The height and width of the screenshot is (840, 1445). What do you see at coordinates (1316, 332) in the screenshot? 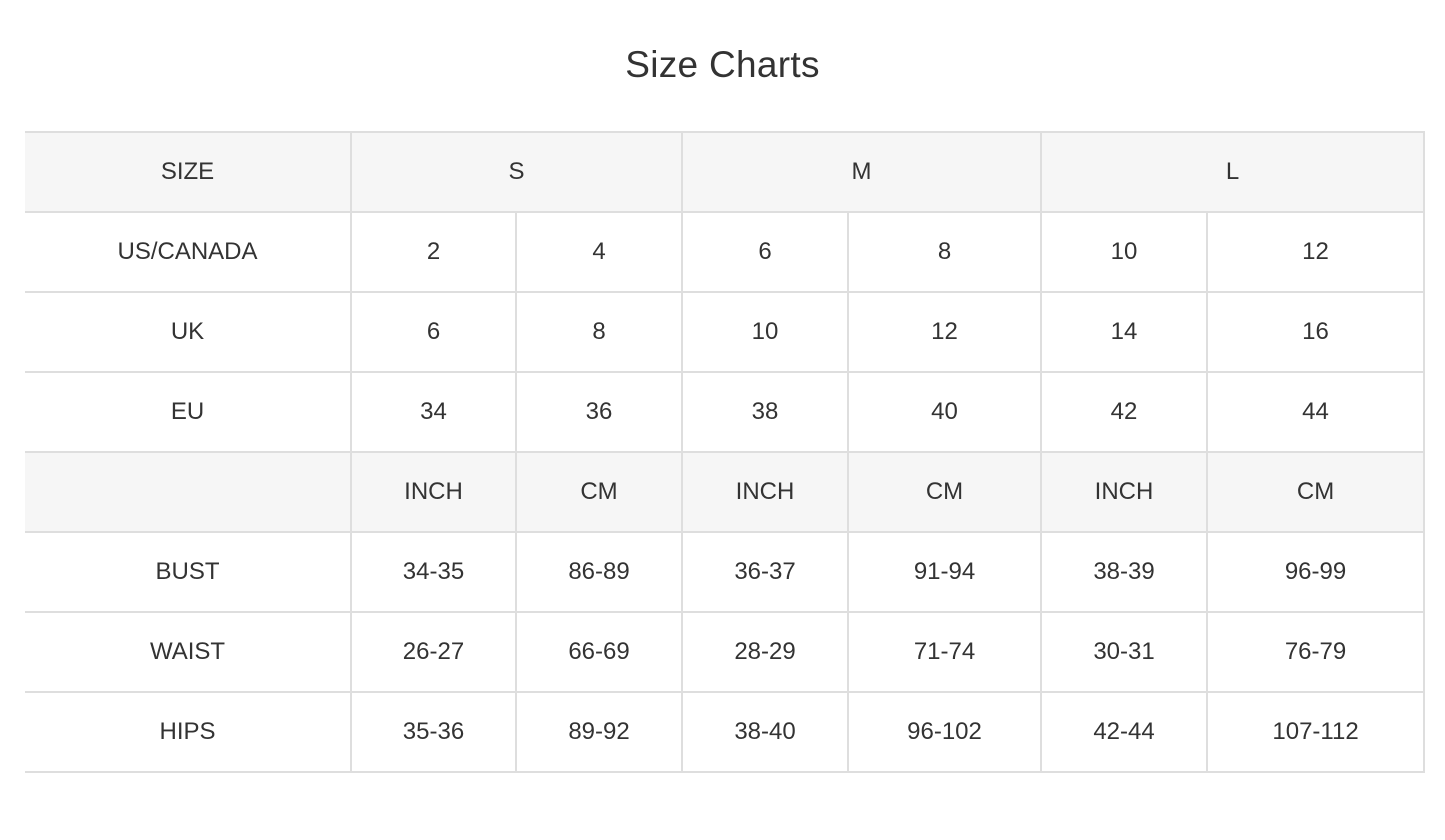
I see `table-cell: 16` at bounding box center [1316, 332].